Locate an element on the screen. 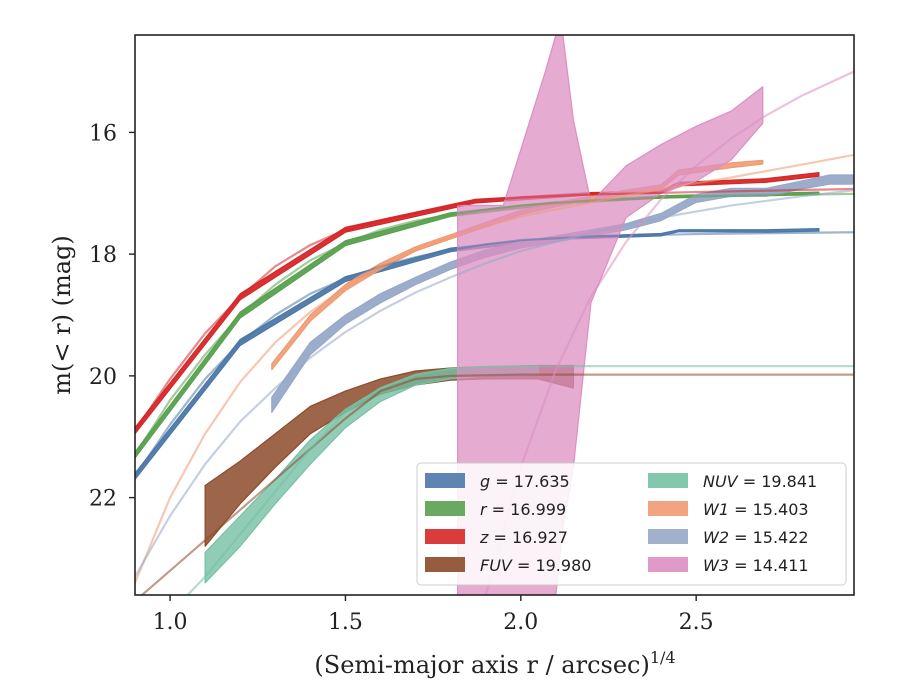 This screenshot has width=900, height=700. x-axis: 1.0 1.5 2.0 2.5 is located at coordinates (433, 615).